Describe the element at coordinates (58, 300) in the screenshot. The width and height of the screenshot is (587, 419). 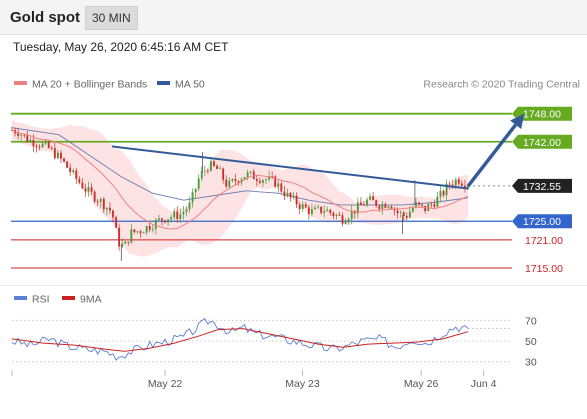
I see `rsi-legend: RSI 9MA` at that location.